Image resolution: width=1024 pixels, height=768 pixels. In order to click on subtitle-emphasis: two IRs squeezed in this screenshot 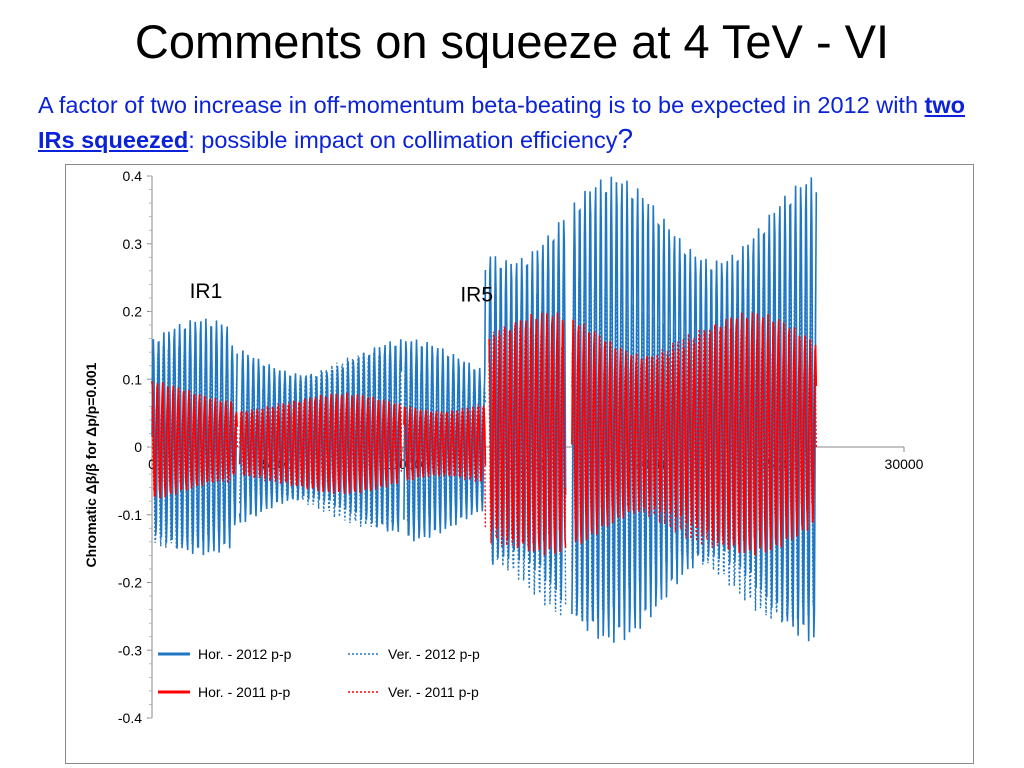, I will do `click(502, 122)`.